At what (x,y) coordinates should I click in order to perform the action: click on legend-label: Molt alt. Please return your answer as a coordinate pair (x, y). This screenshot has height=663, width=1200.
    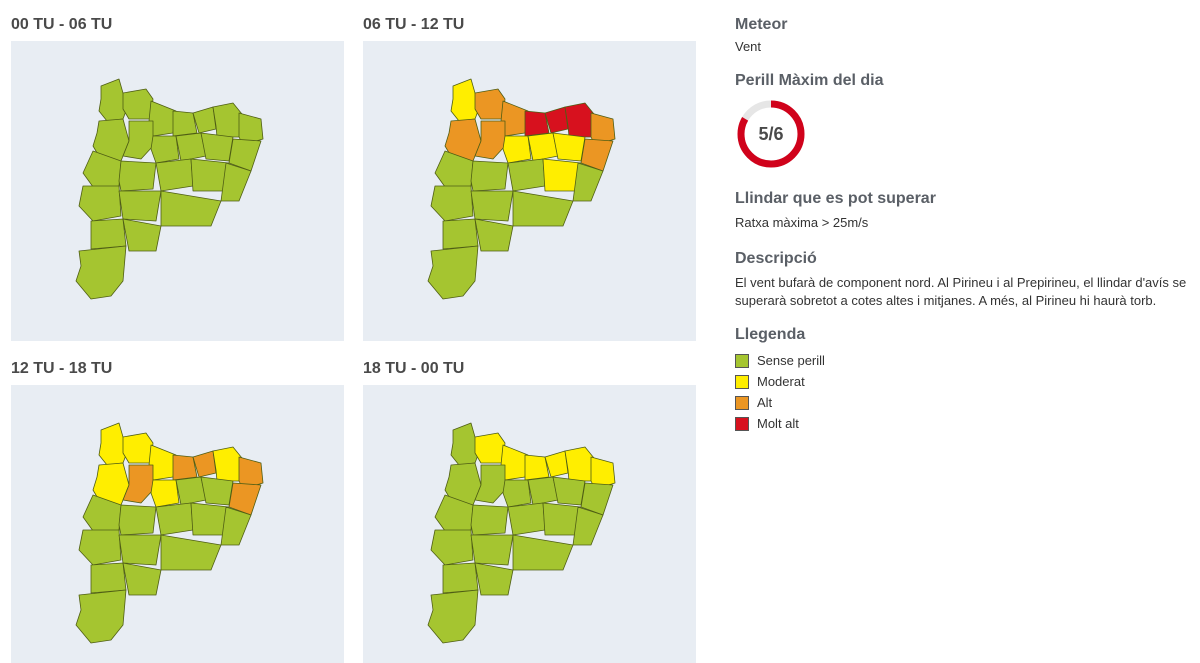
    Looking at the image, I should click on (778, 423).